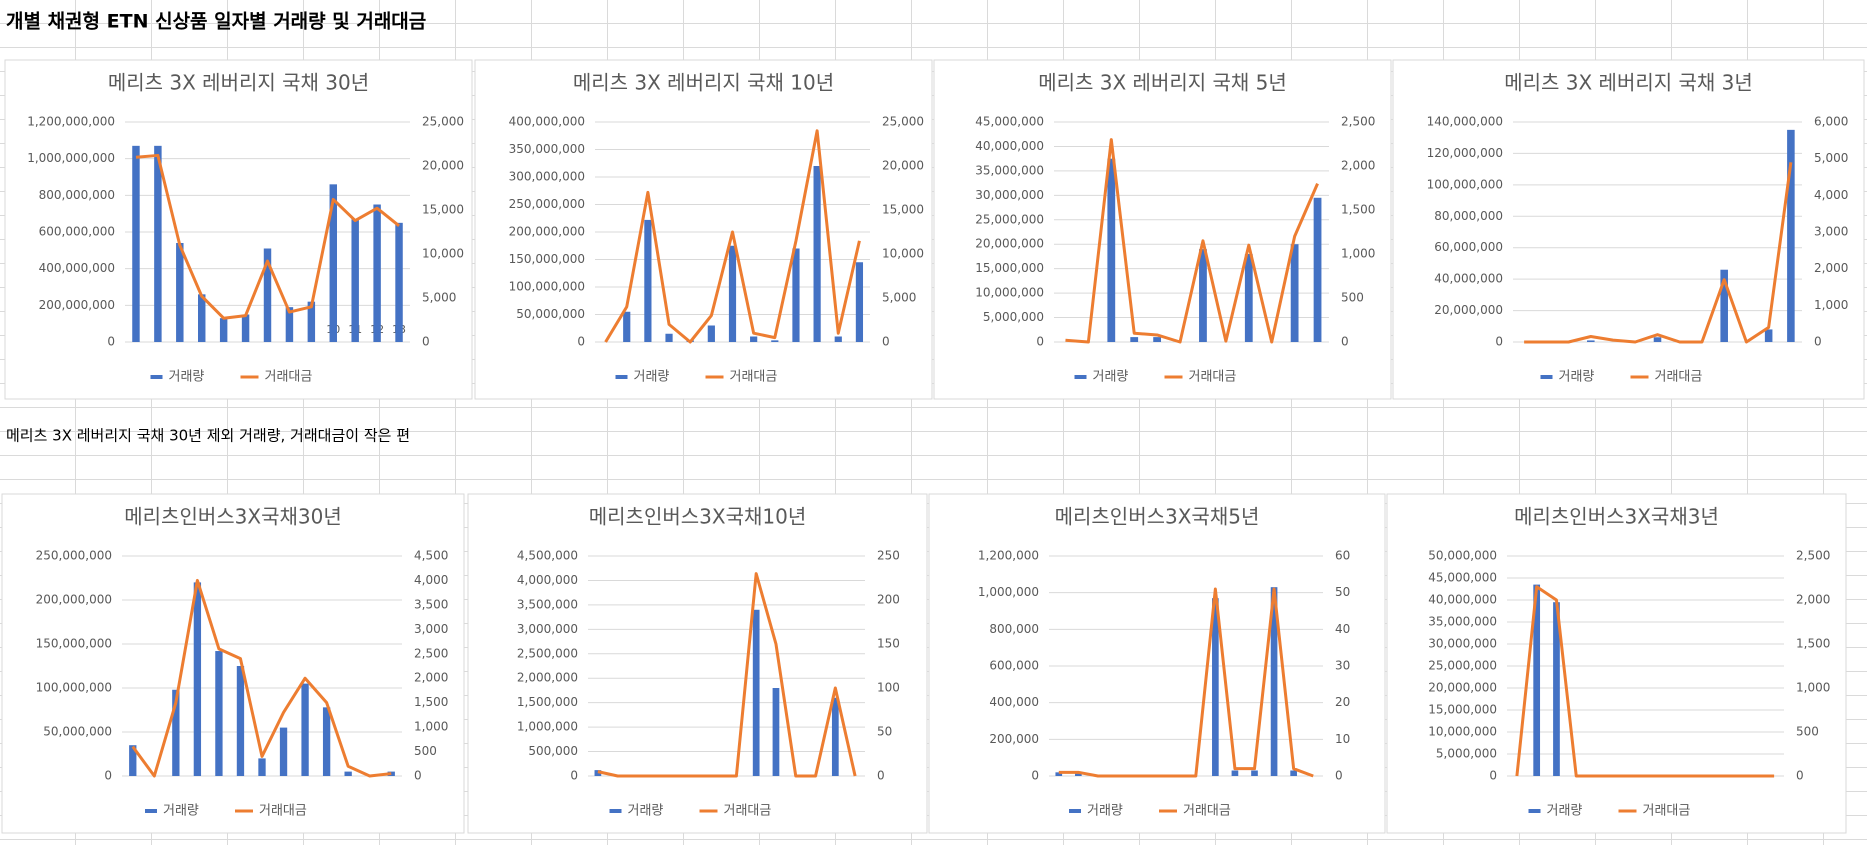 Image resolution: width=1867 pixels, height=845 pixels. What do you see at coordinates (1831, 195) in the screenshot?
I see `y2-tick-label: 4,000` at bounding box center [1831, 195].